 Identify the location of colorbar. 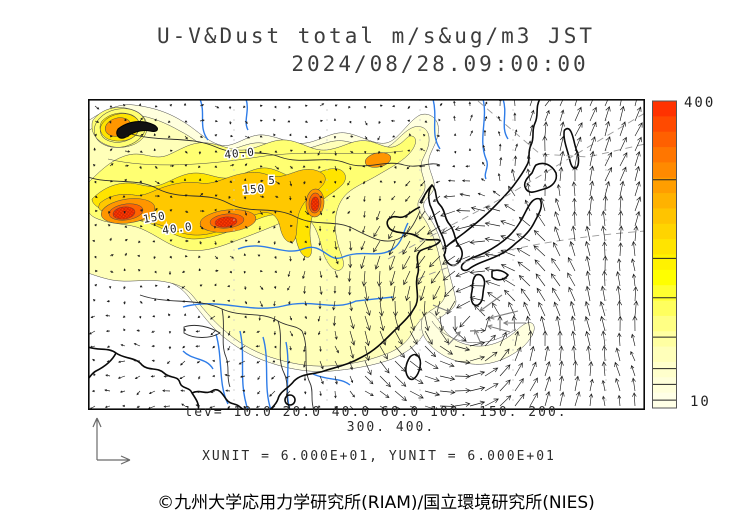
(669, 255).